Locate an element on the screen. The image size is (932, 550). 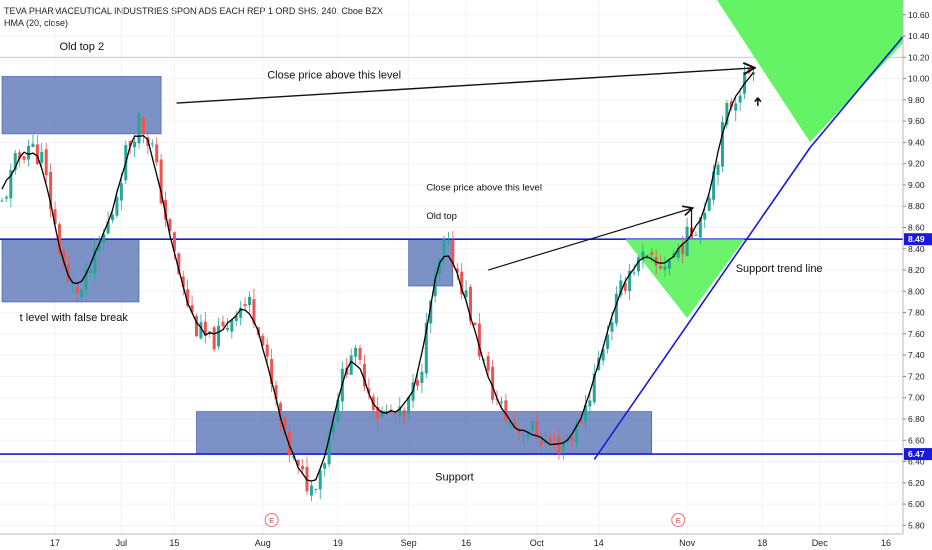
annotation-label: Support is located at coordinates (454, 478).